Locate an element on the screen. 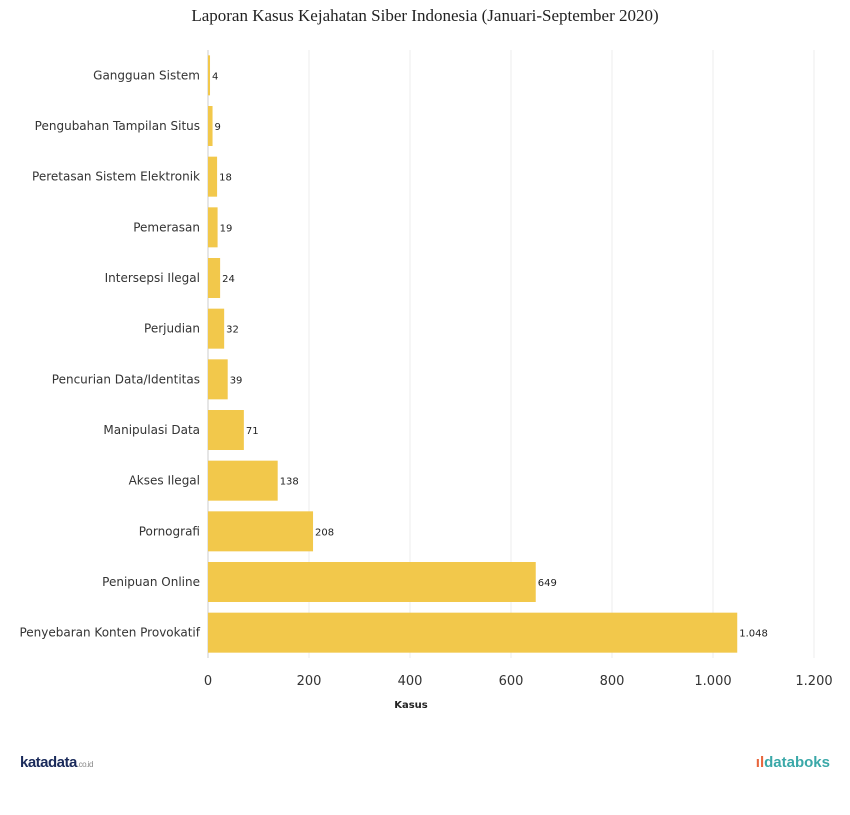 Image resolution: width=850 pixels, height=815 pixels. category-label: Intersepsi Ilegal is located at coordinates (152, 278).